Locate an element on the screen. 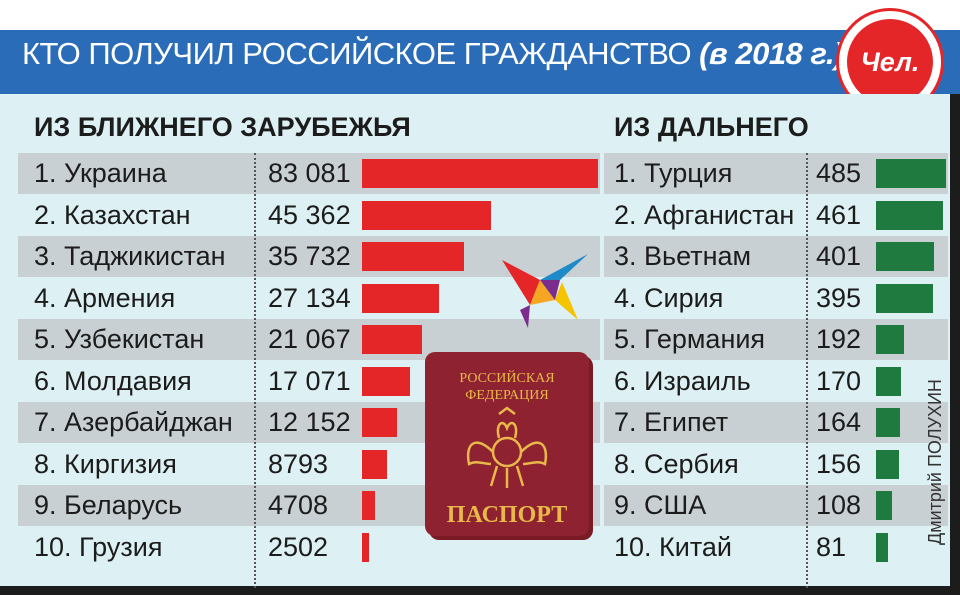 This screenshot has height=595, width=960. near-category-label: 2. Казахстан is located at coordinates (112, 214).